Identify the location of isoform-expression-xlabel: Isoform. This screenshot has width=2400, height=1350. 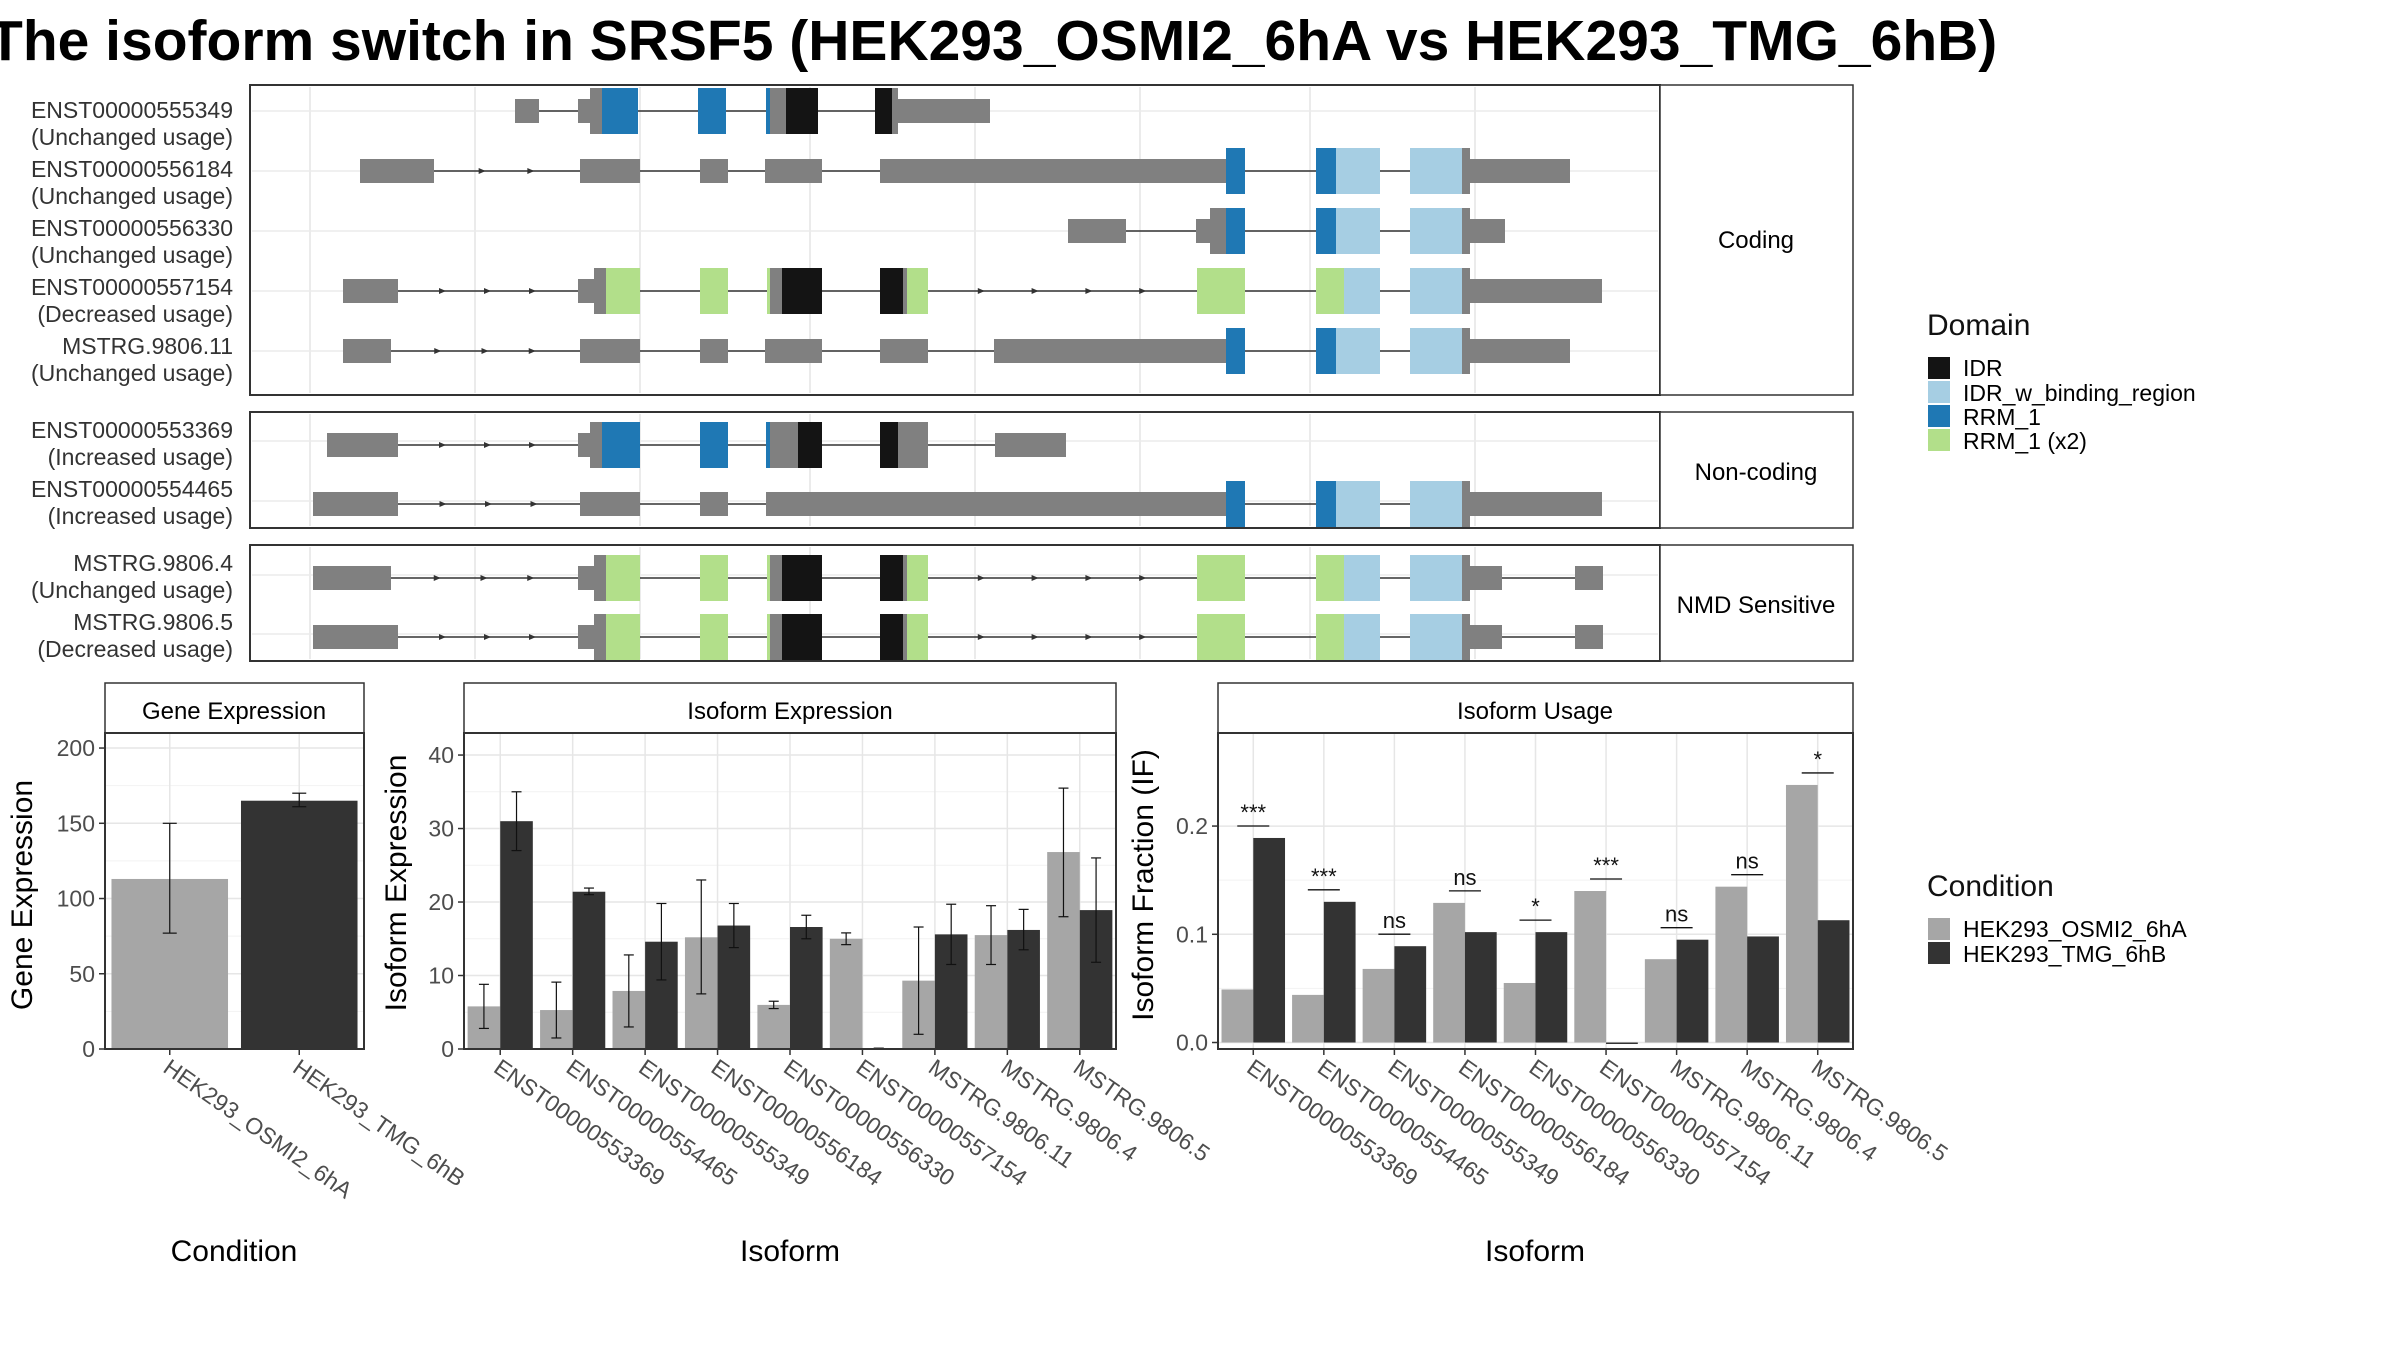
(790, 1251).